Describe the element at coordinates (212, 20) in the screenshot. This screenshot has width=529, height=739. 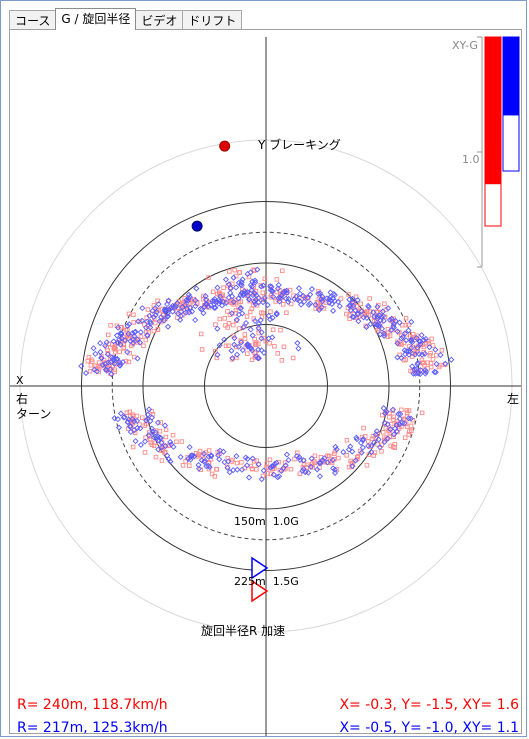
I see `tab-drift: ドリフト` at that location.